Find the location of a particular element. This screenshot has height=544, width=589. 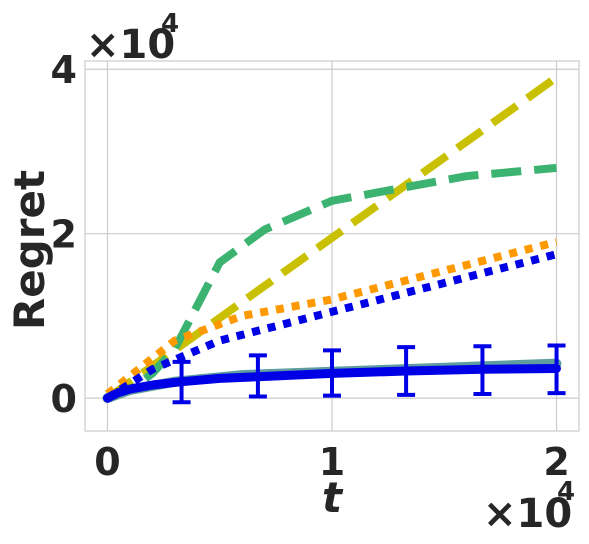

x-axis-label: t is located at coordinates (333, 497).